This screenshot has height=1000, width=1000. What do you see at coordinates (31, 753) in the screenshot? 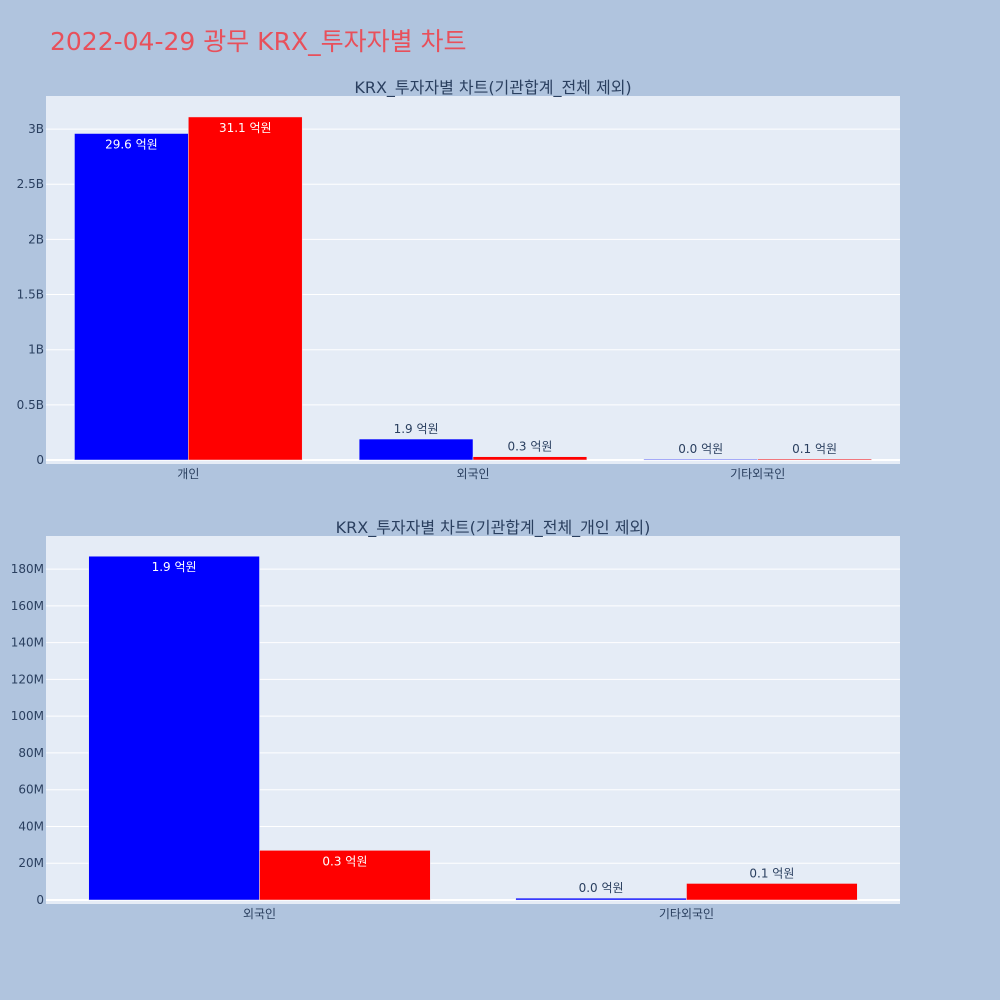
I see `y-tick-label: 80M` at bounding box center [31, 753].